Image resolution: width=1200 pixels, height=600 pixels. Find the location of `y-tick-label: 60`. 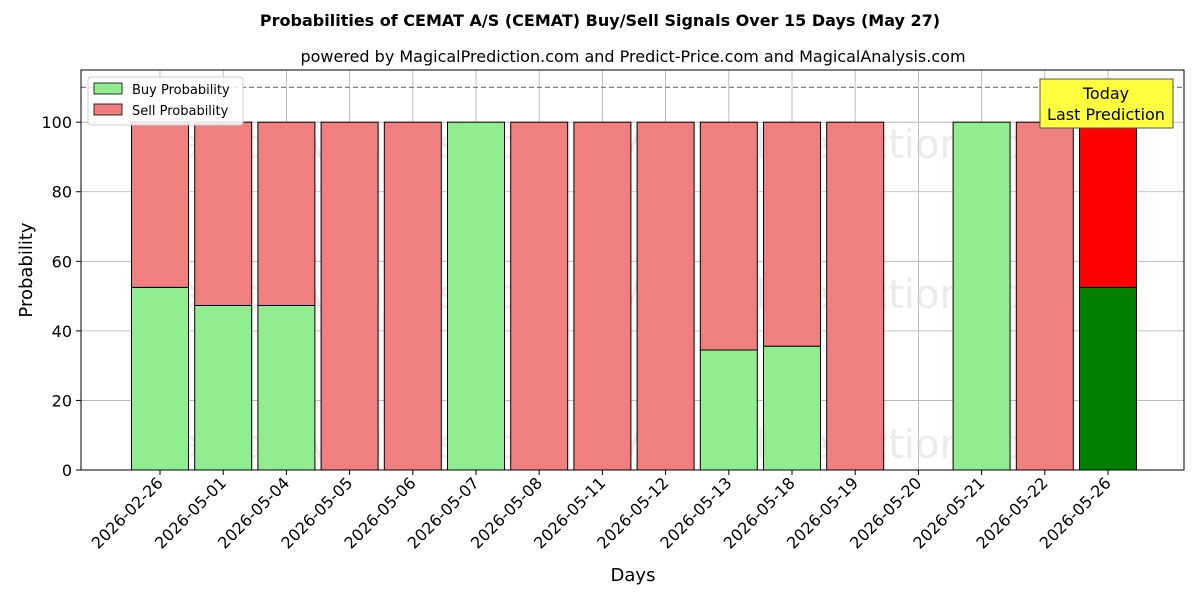

y-tick-label: 60 is located at coordinates (62, 261).